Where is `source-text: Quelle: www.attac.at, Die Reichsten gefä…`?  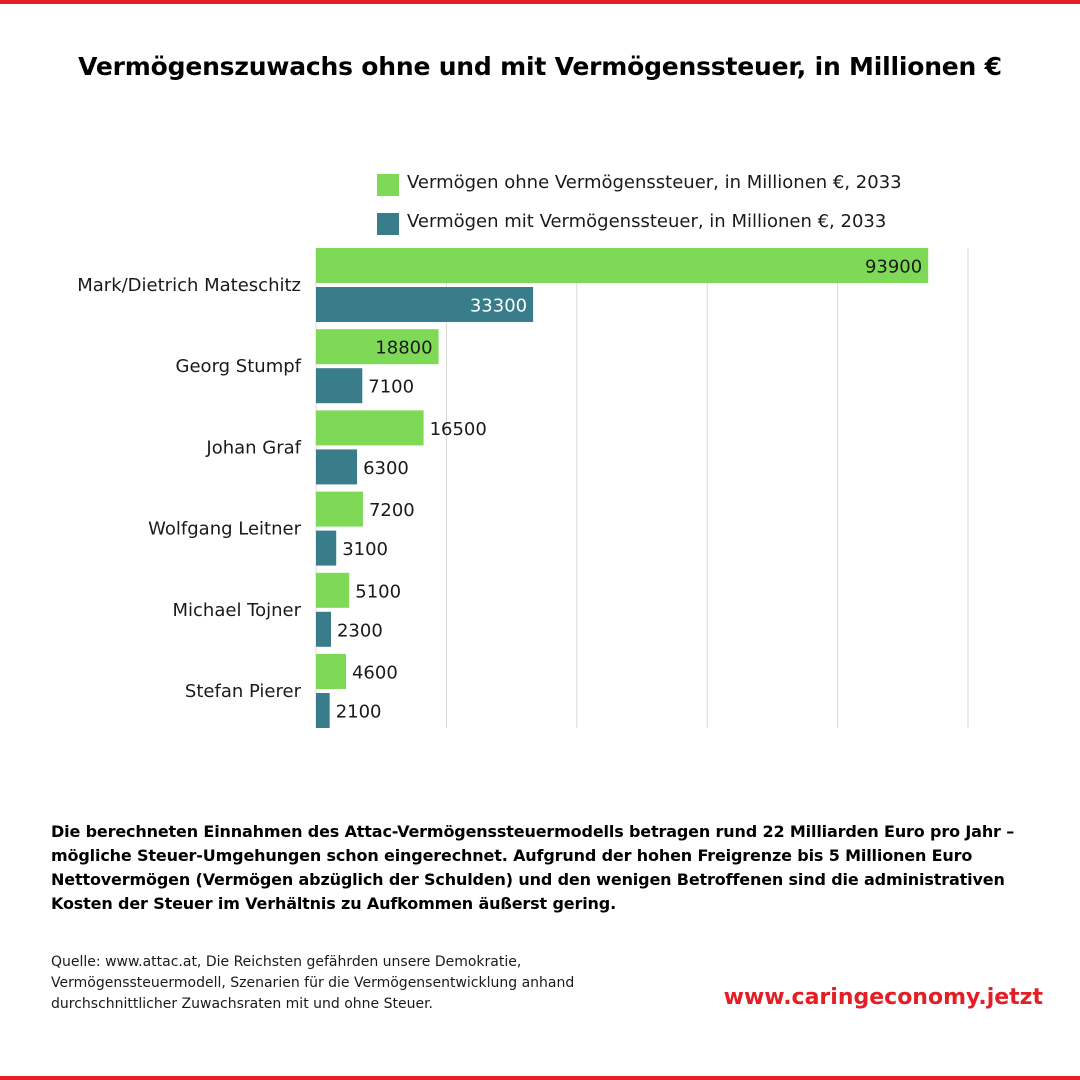
source-text: Quelle: www.attac.at, Die Reichsten gefä… is located at coordinates (313, 983).